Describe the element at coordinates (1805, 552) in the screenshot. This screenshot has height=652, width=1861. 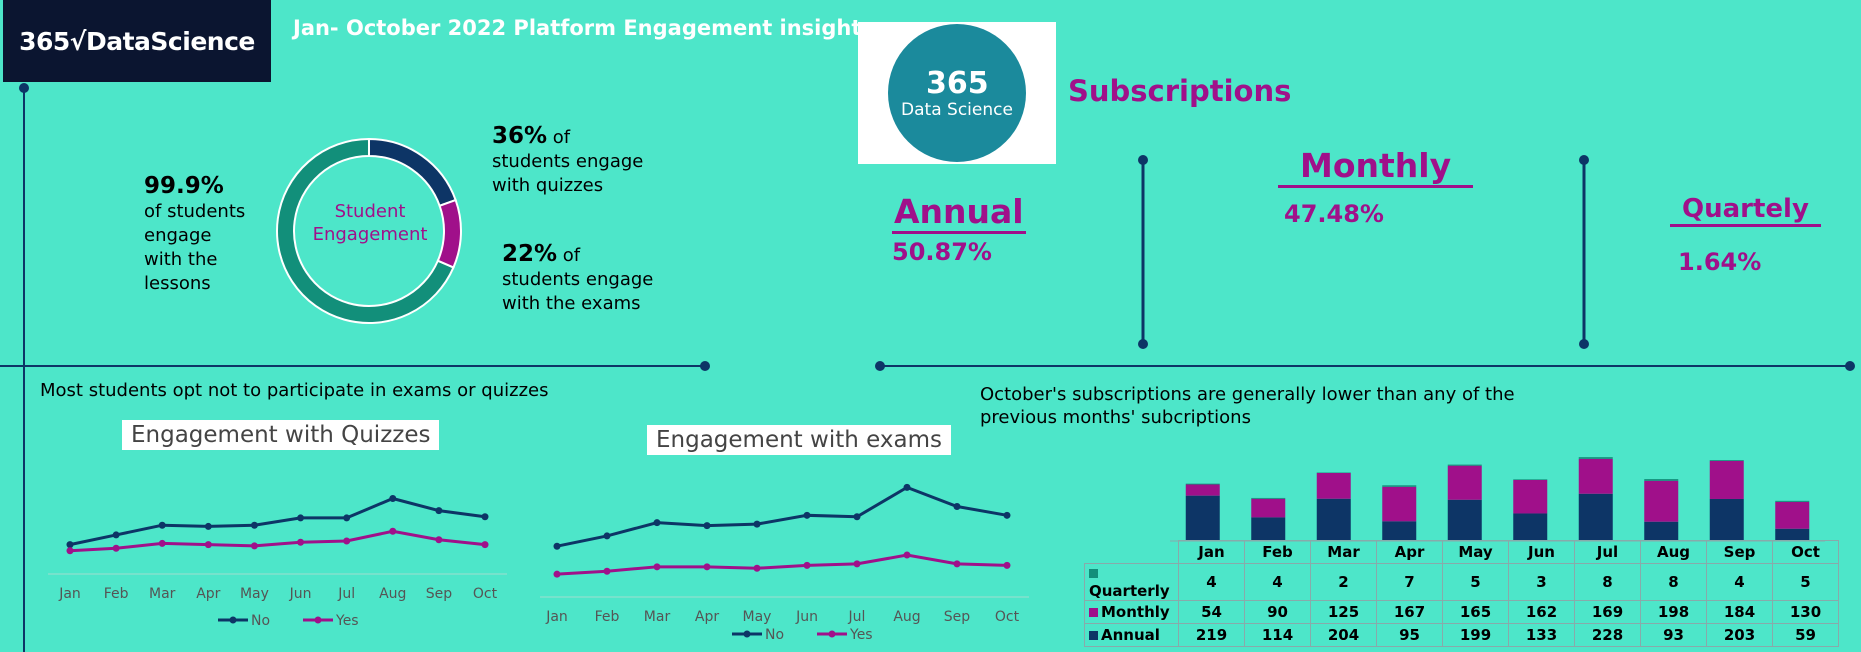
I see `table-column-header: Oct` at that location.